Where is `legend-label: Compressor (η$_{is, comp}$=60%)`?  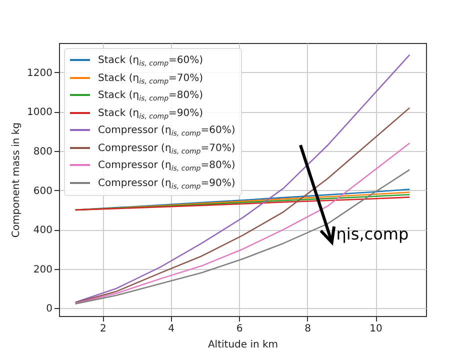 legend-label: Compressor (η$_{is, comp}$=60%) is located at coordinates (167, 131).